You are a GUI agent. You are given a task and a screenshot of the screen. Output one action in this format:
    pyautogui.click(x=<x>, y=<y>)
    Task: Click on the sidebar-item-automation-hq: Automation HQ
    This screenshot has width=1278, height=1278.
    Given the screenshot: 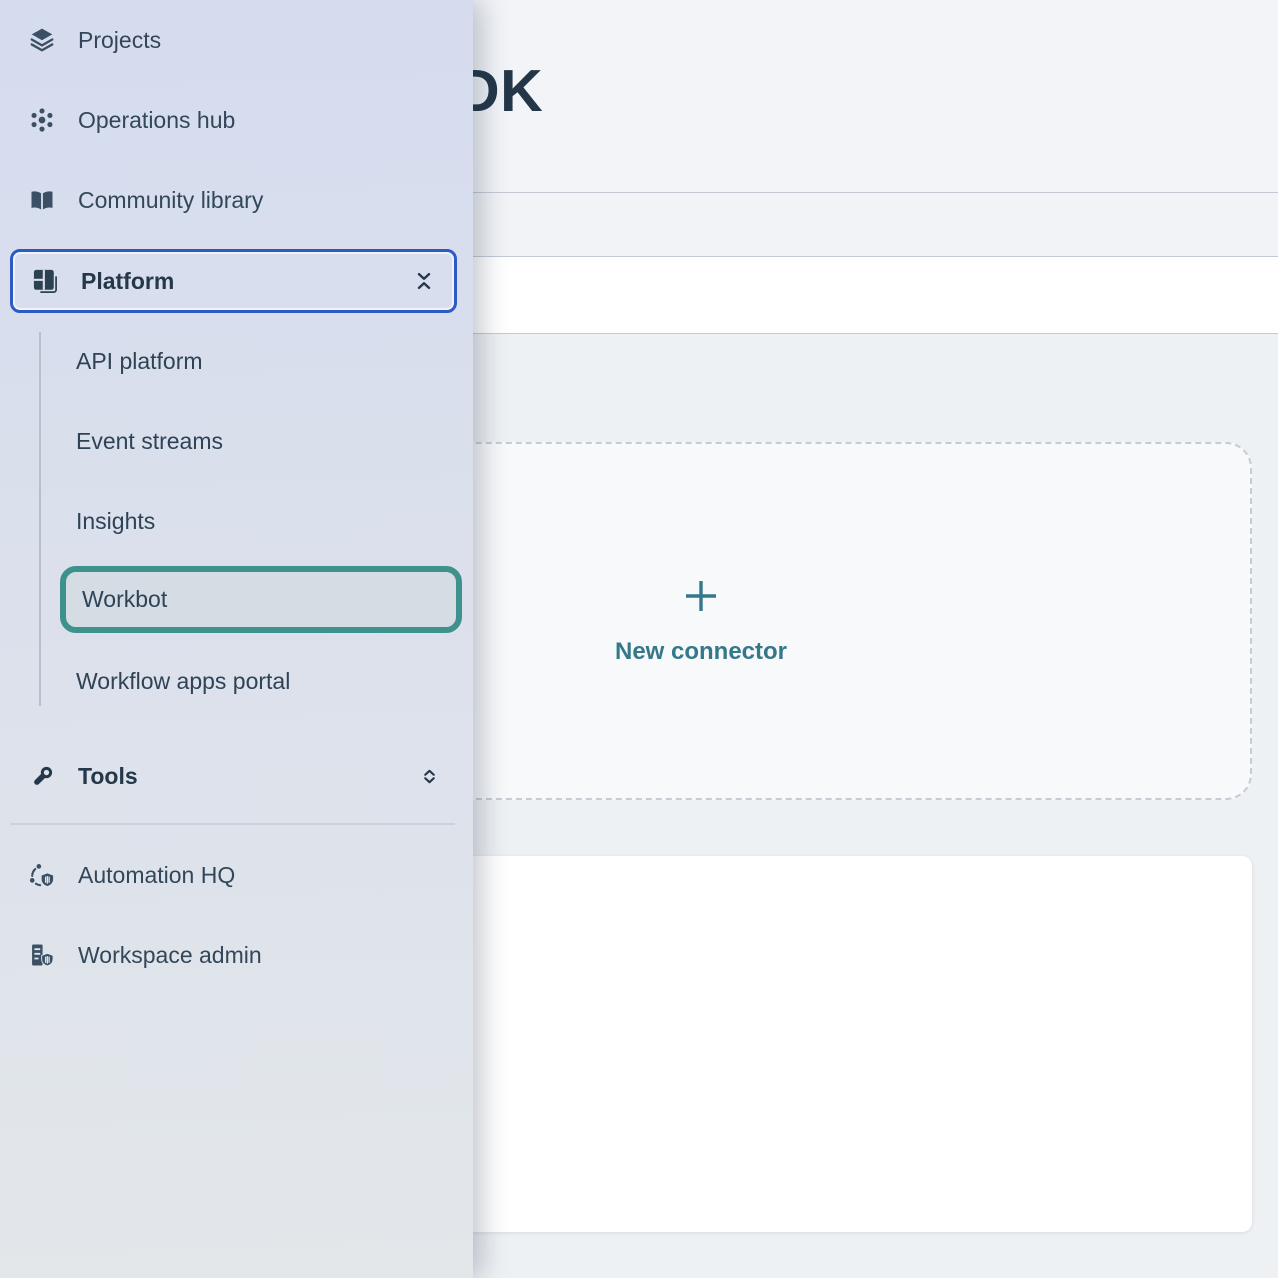 What is the action you would take?
    pyautogui.click(x=236, y=875)
    